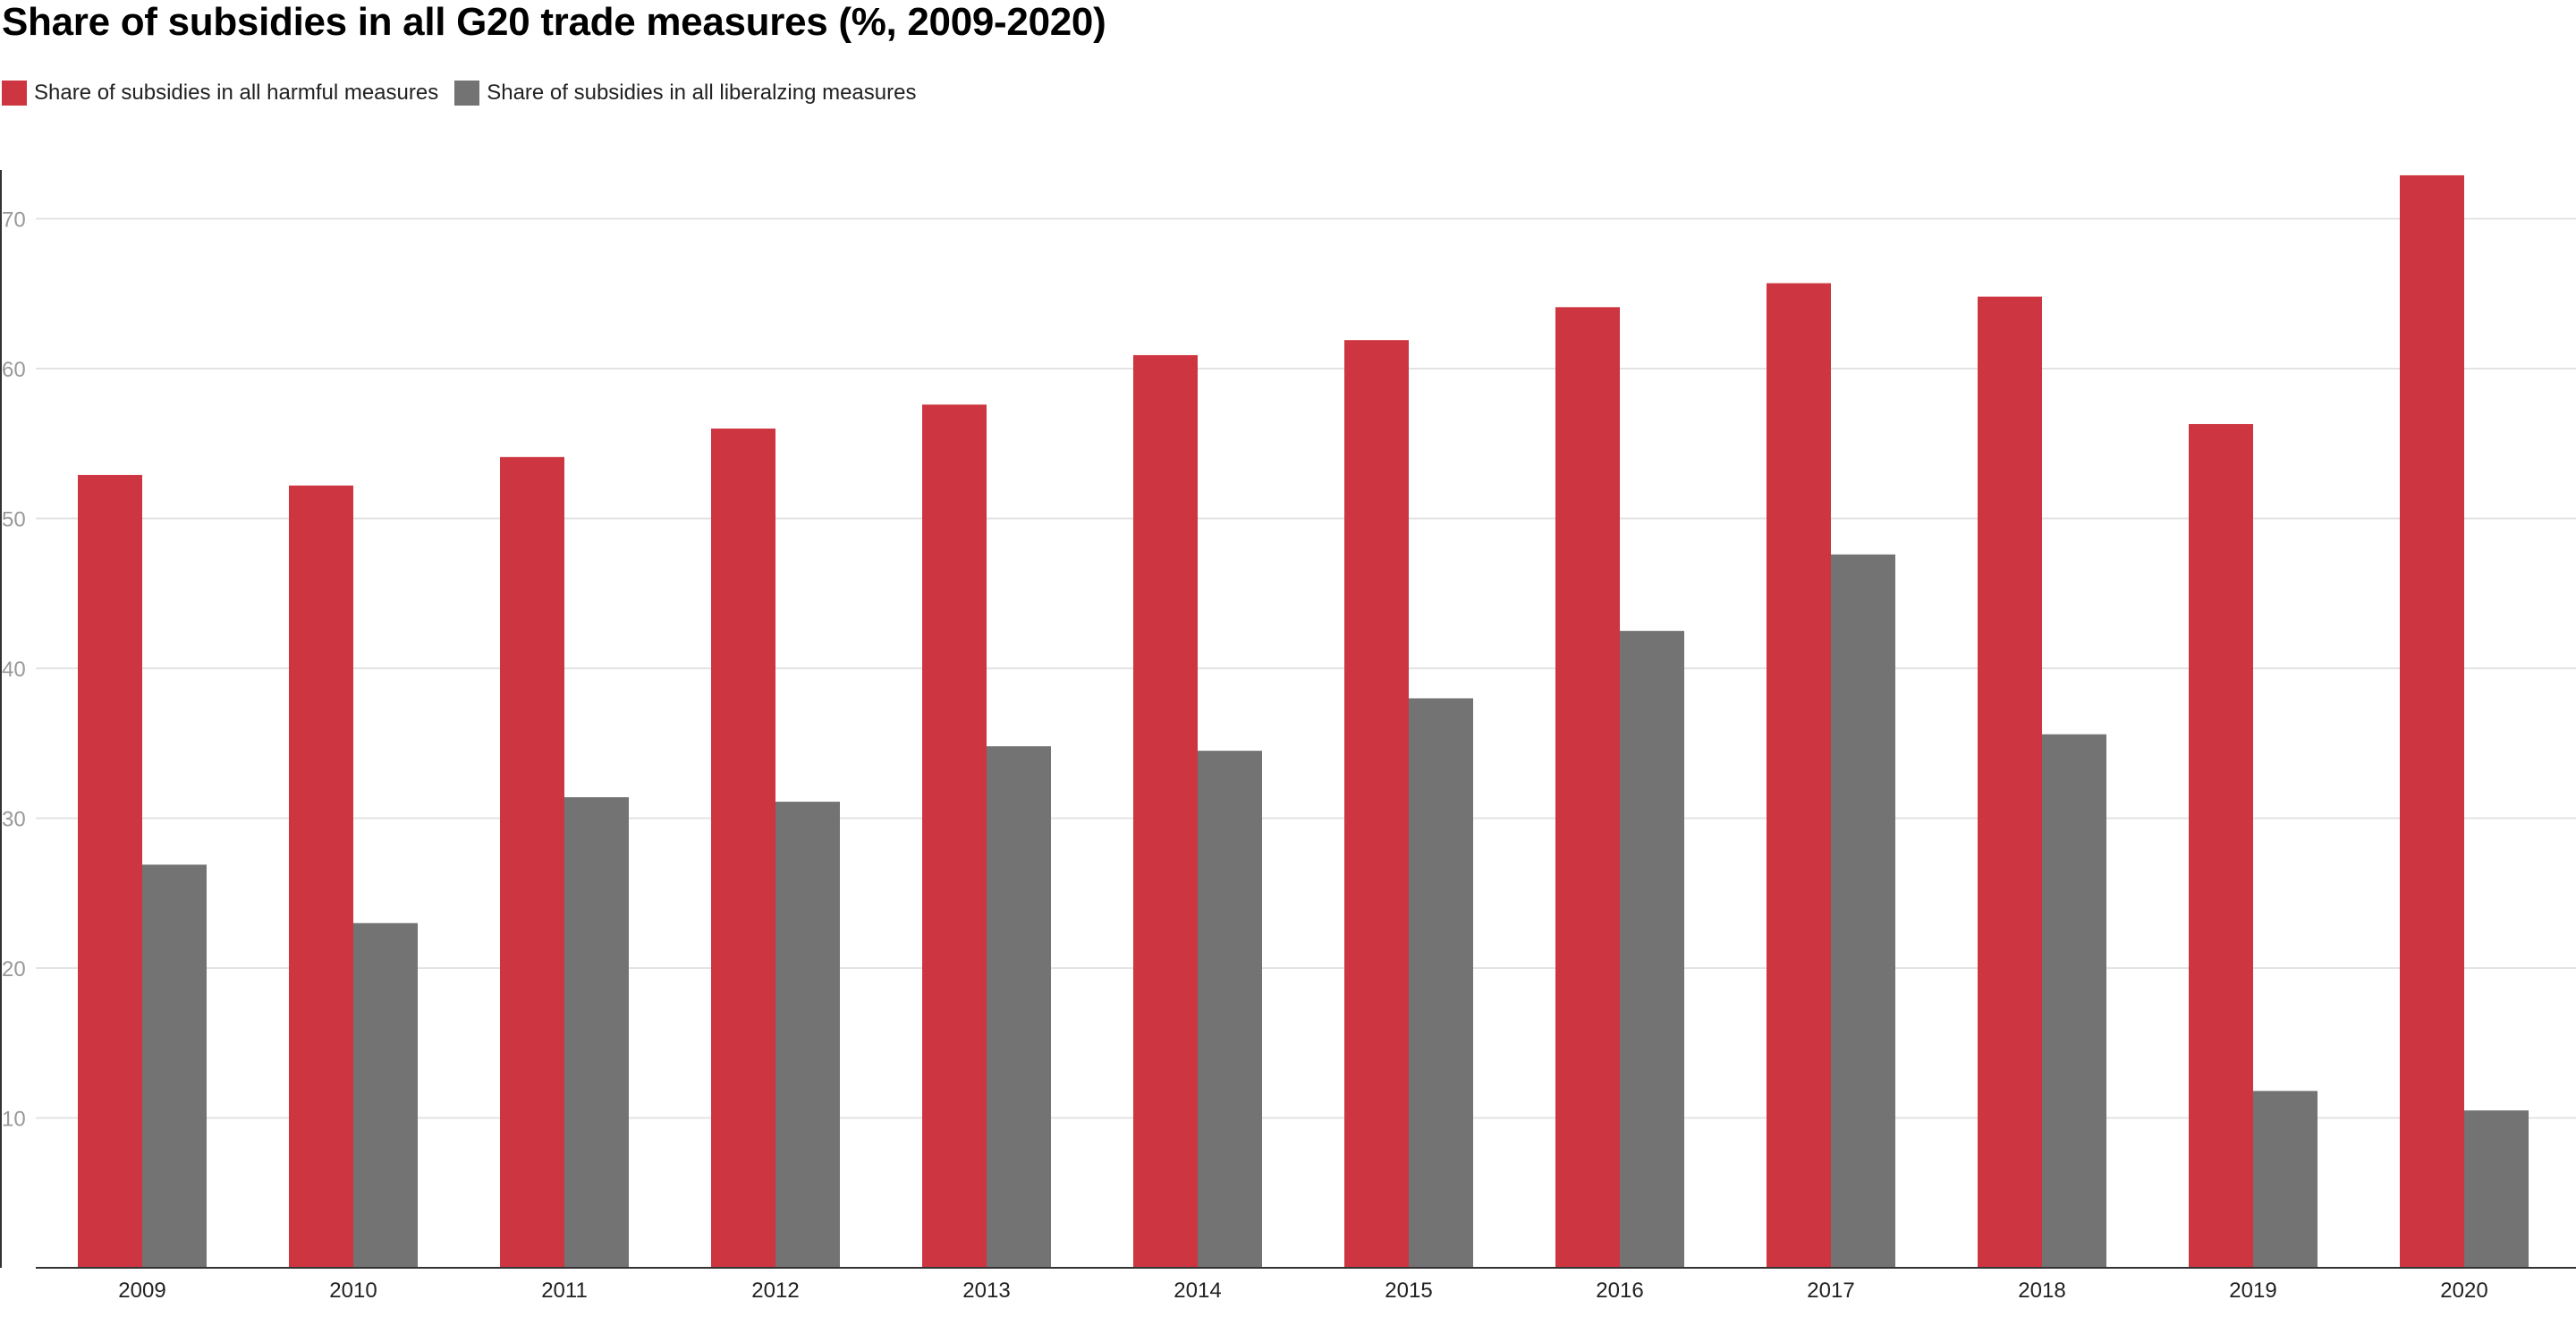  Describe the element at coordinates (141, 1291) in the screenshot. I see `x-tick-label: 2009` at that location.